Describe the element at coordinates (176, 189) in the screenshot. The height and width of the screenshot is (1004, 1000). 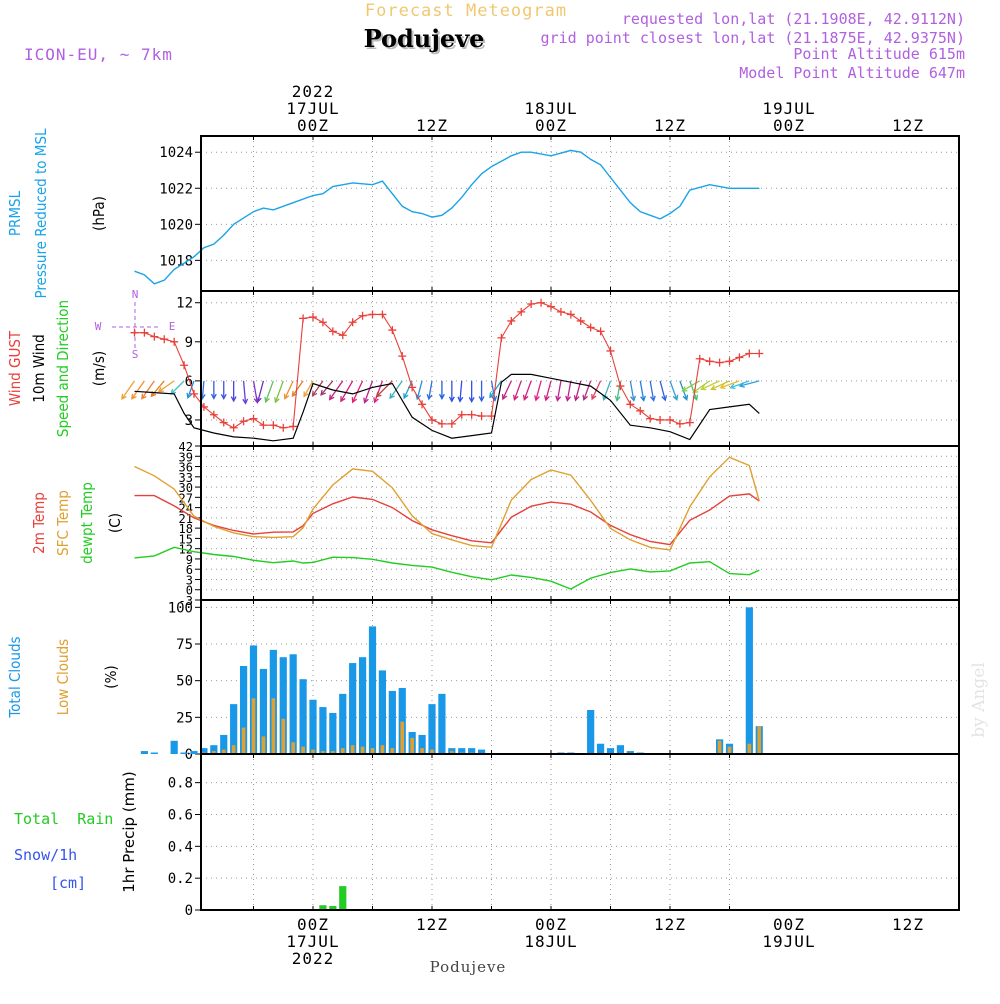
I see `pressure-tick-label: 1022` at that location.